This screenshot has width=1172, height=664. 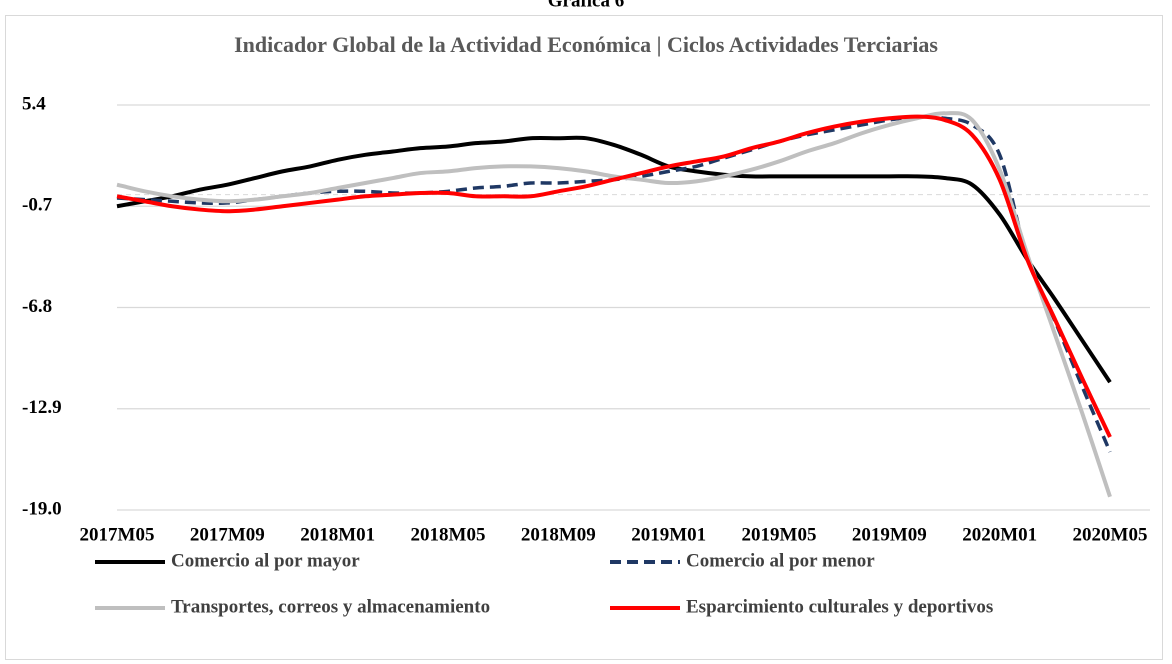 I want to click on y-tick-label: 5.4, so click(x=34, y=103).